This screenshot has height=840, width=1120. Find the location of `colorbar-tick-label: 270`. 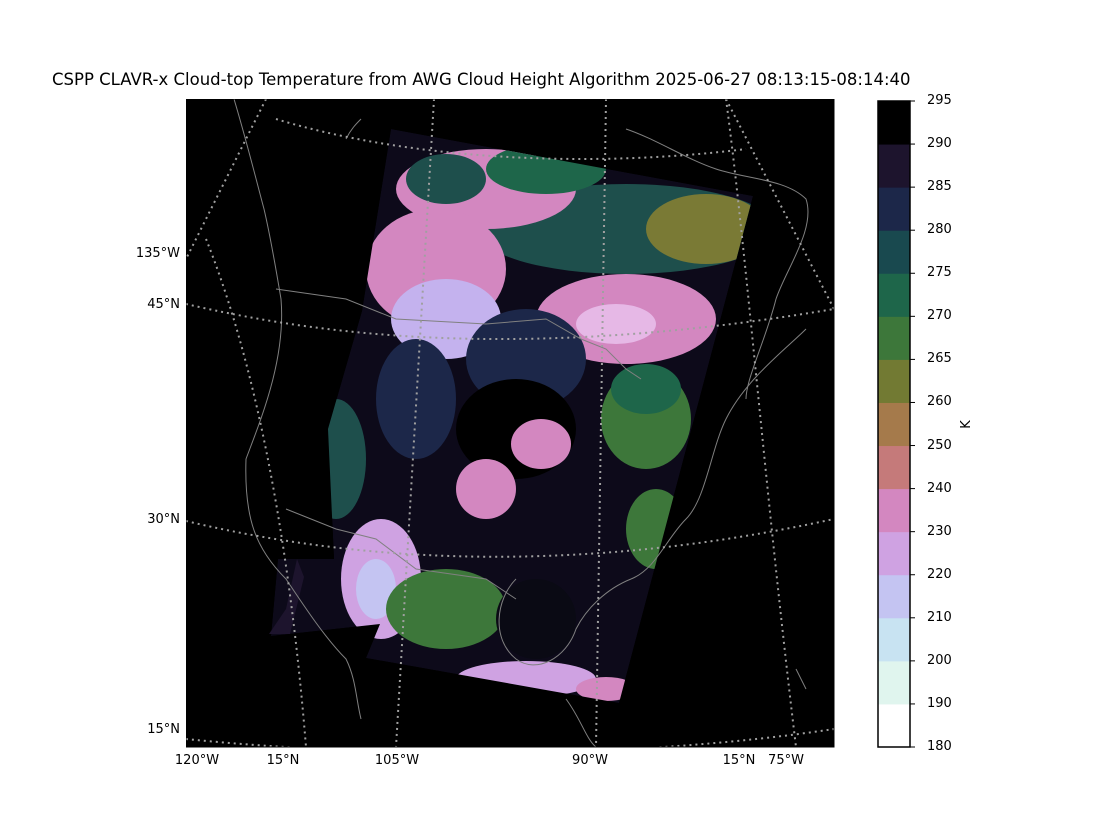

colorbar-tick-label: 270 is located at coordinates (939, 316).